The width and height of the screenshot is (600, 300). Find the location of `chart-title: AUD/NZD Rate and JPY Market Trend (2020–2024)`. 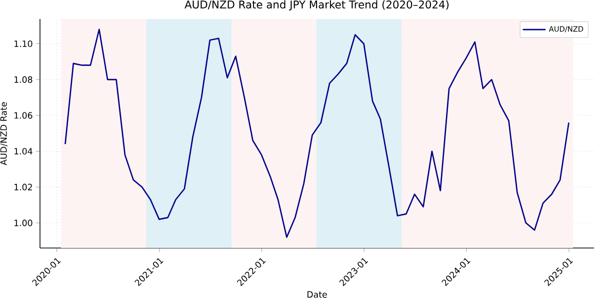

chart-title: AUD/NZD Rate and JPY Market Trend (2020–2024) is located at coordinates (316, 5).